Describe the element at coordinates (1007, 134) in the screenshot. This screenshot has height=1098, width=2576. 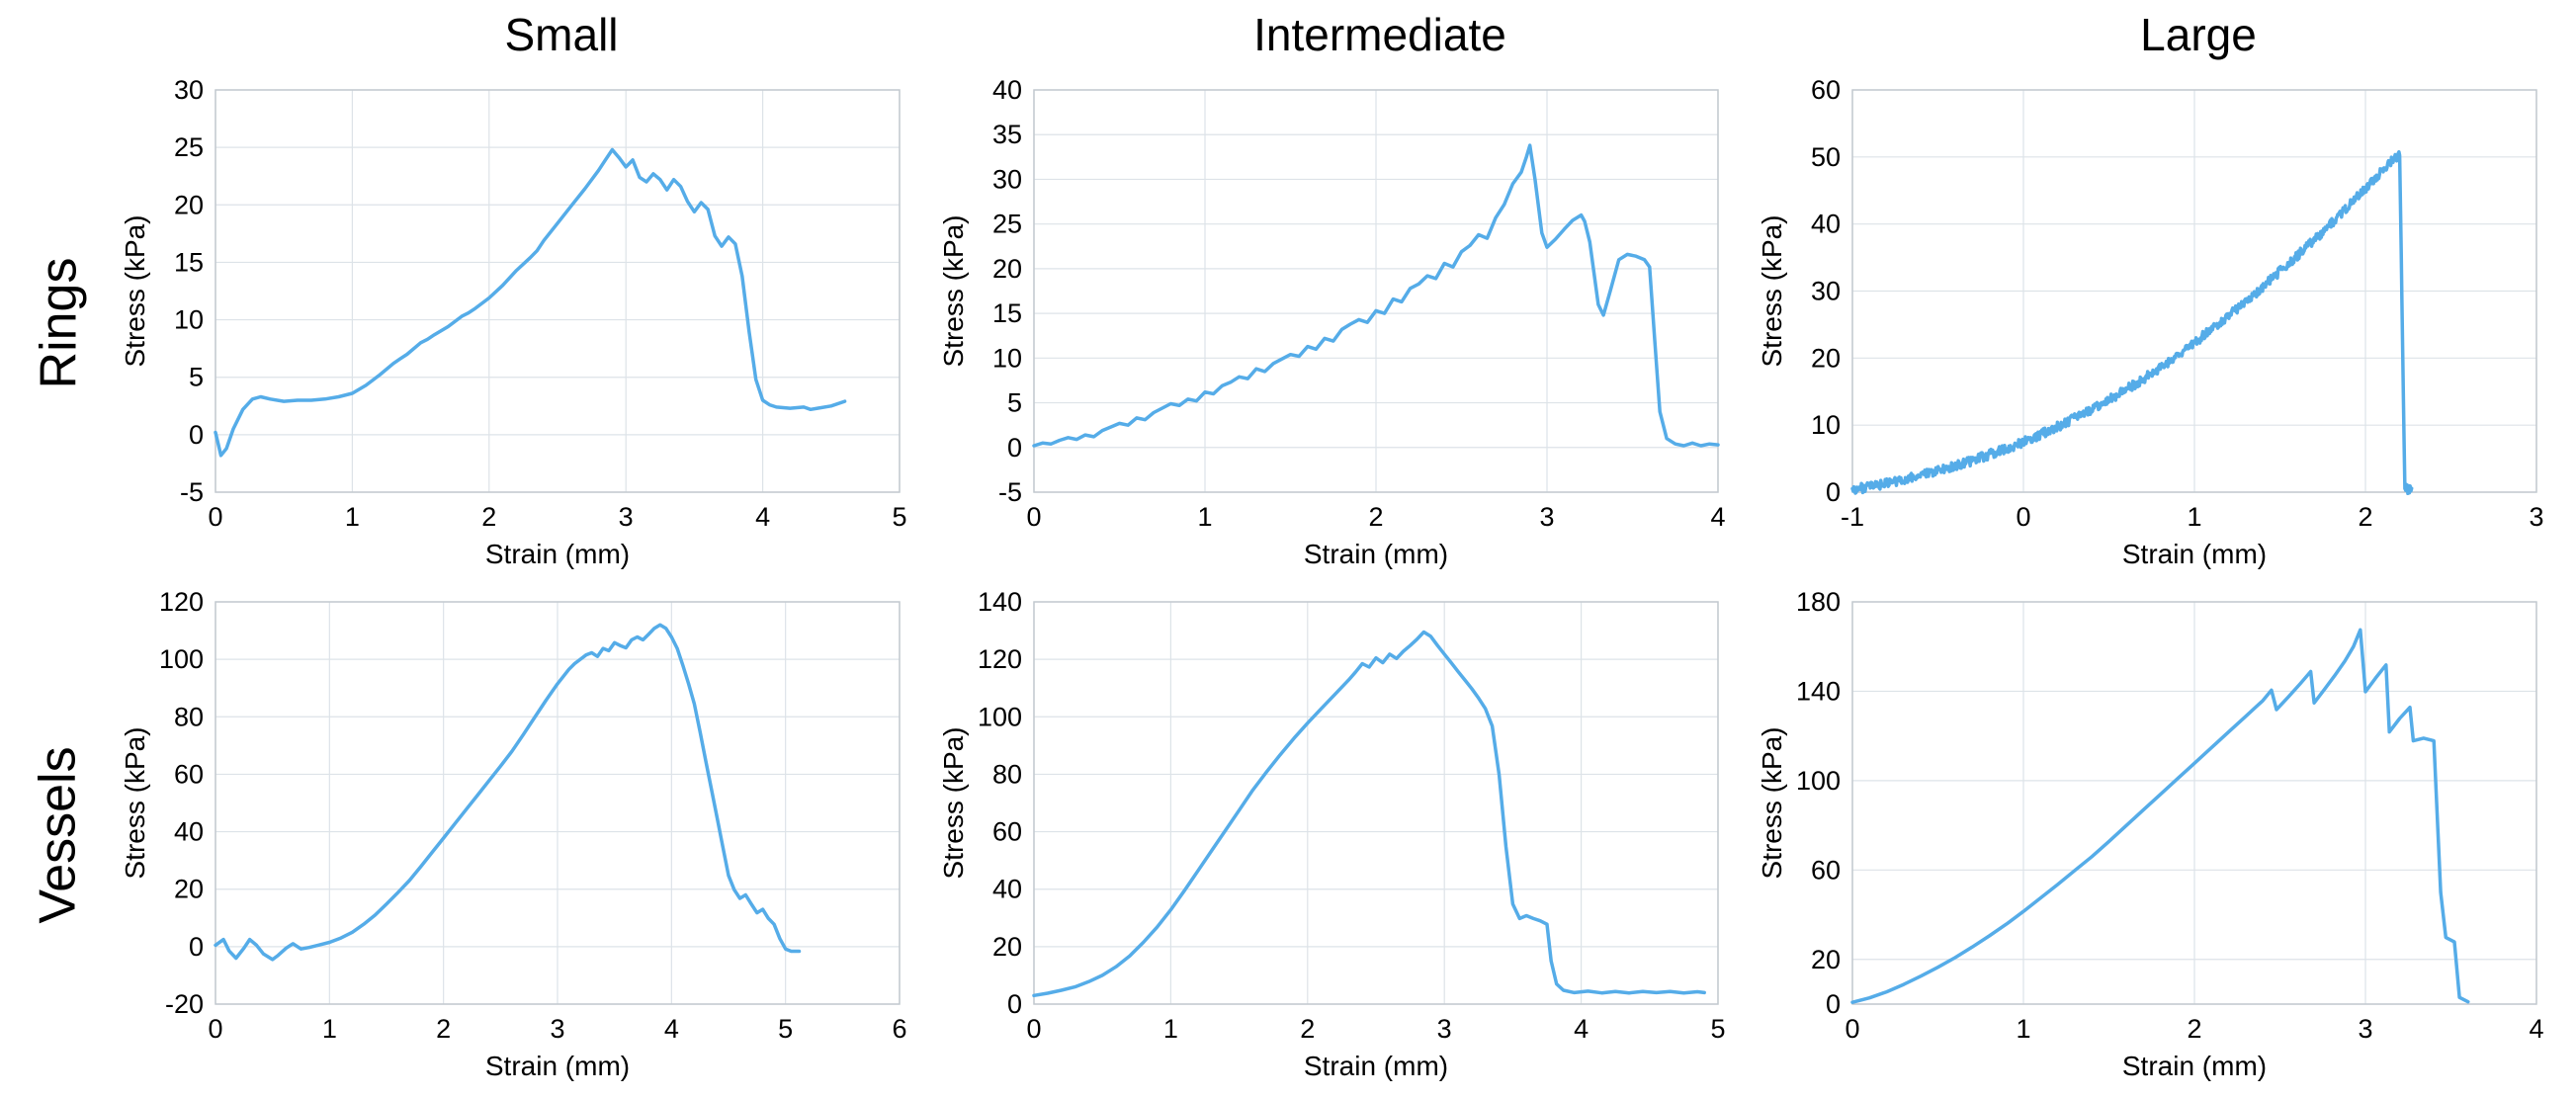
I see `svg-text: 35` at that location.